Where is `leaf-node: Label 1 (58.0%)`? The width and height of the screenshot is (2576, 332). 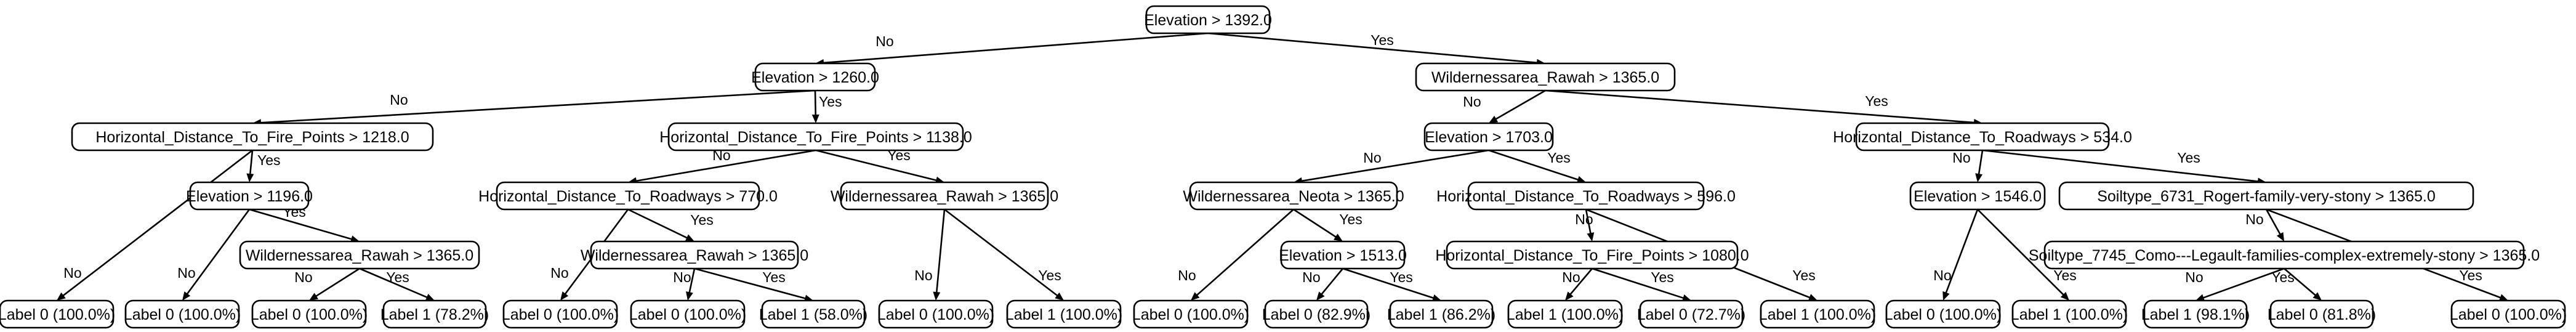
leaf-node: Label 1 (58.0%) is located at coordinates (813, 314).